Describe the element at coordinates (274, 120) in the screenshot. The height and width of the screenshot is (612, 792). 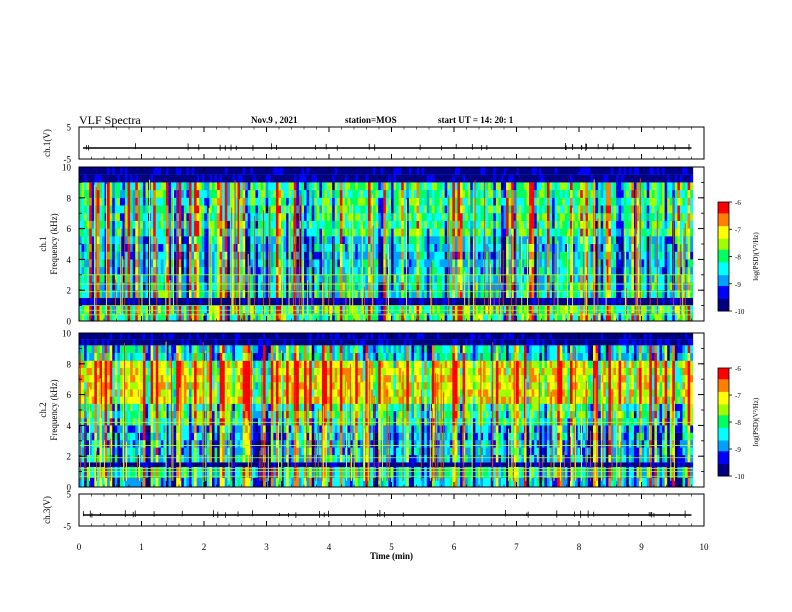
I see `date-label: Nov.9 , 2021` at that location.